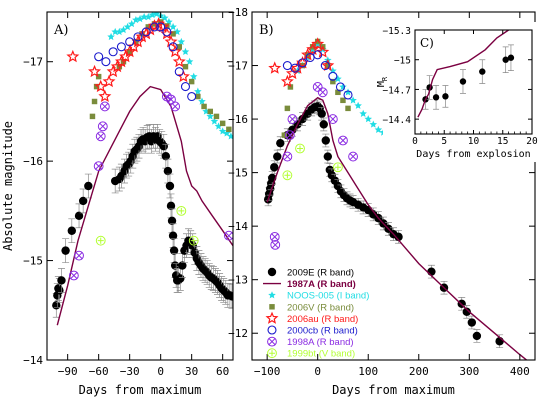 Image resolution: width=550 pixels, height=411 pixels. I want to click on x-tick-label: −30, so click(130, 371).